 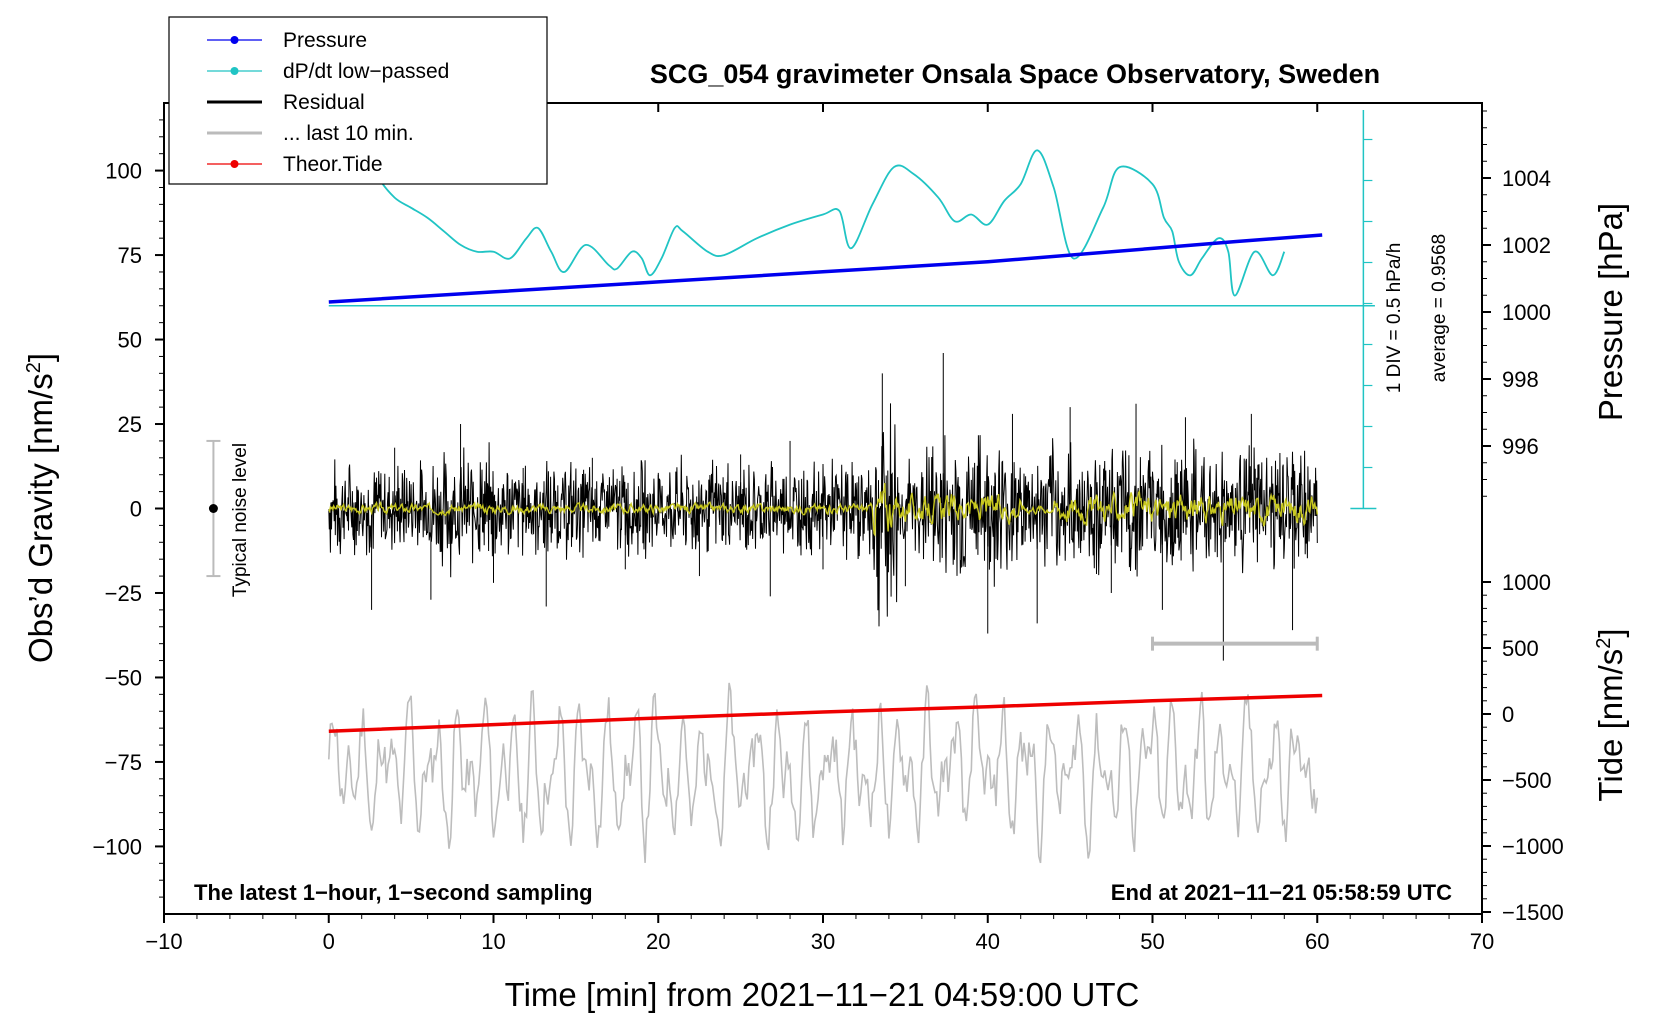 I want to click on tide-tick-label: 1000, so click(x=1526, y=582).